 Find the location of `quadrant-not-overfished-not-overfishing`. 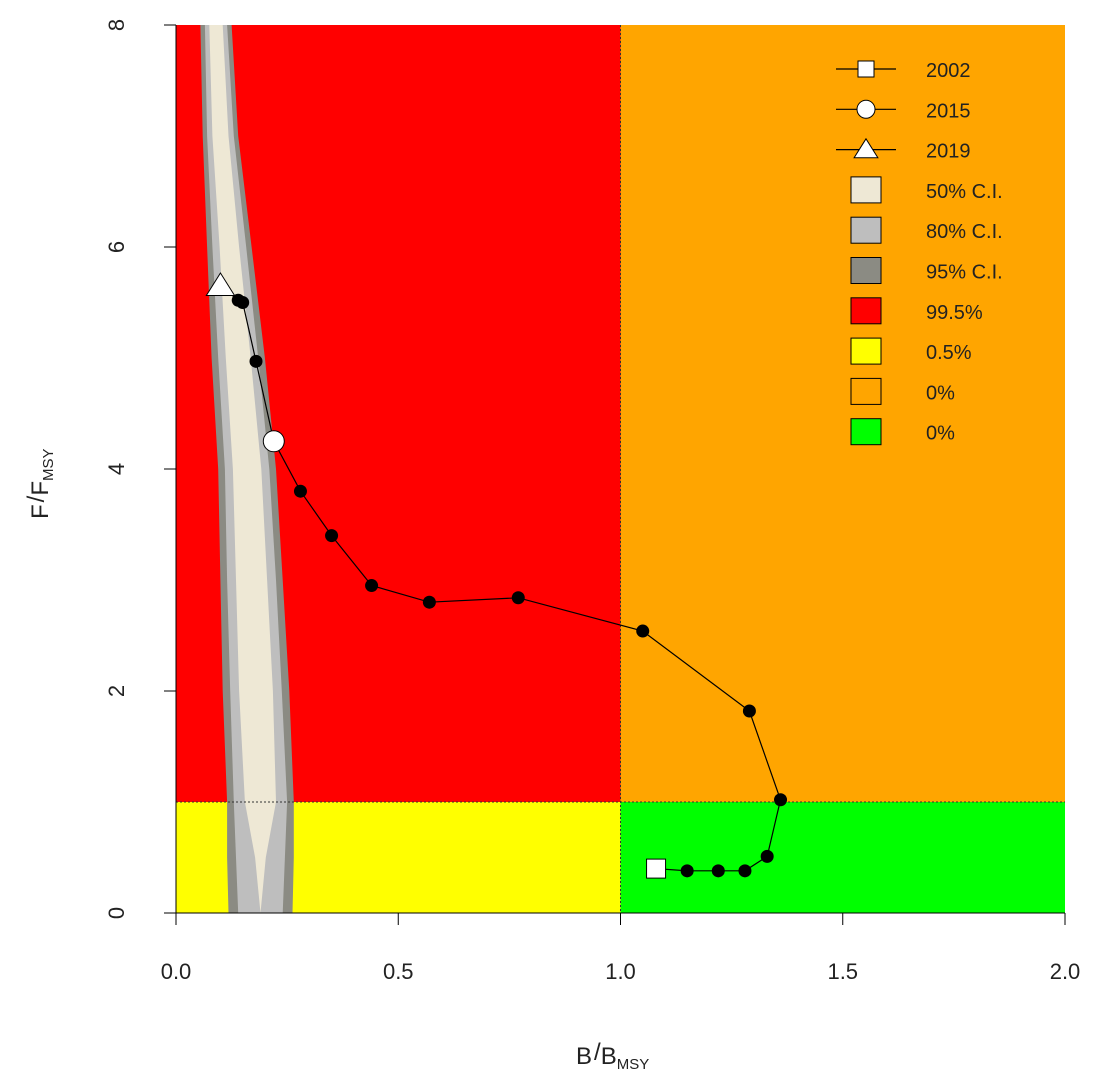

quadrant-not-overfished-not-overfishing is located at coordinates (842, 857).